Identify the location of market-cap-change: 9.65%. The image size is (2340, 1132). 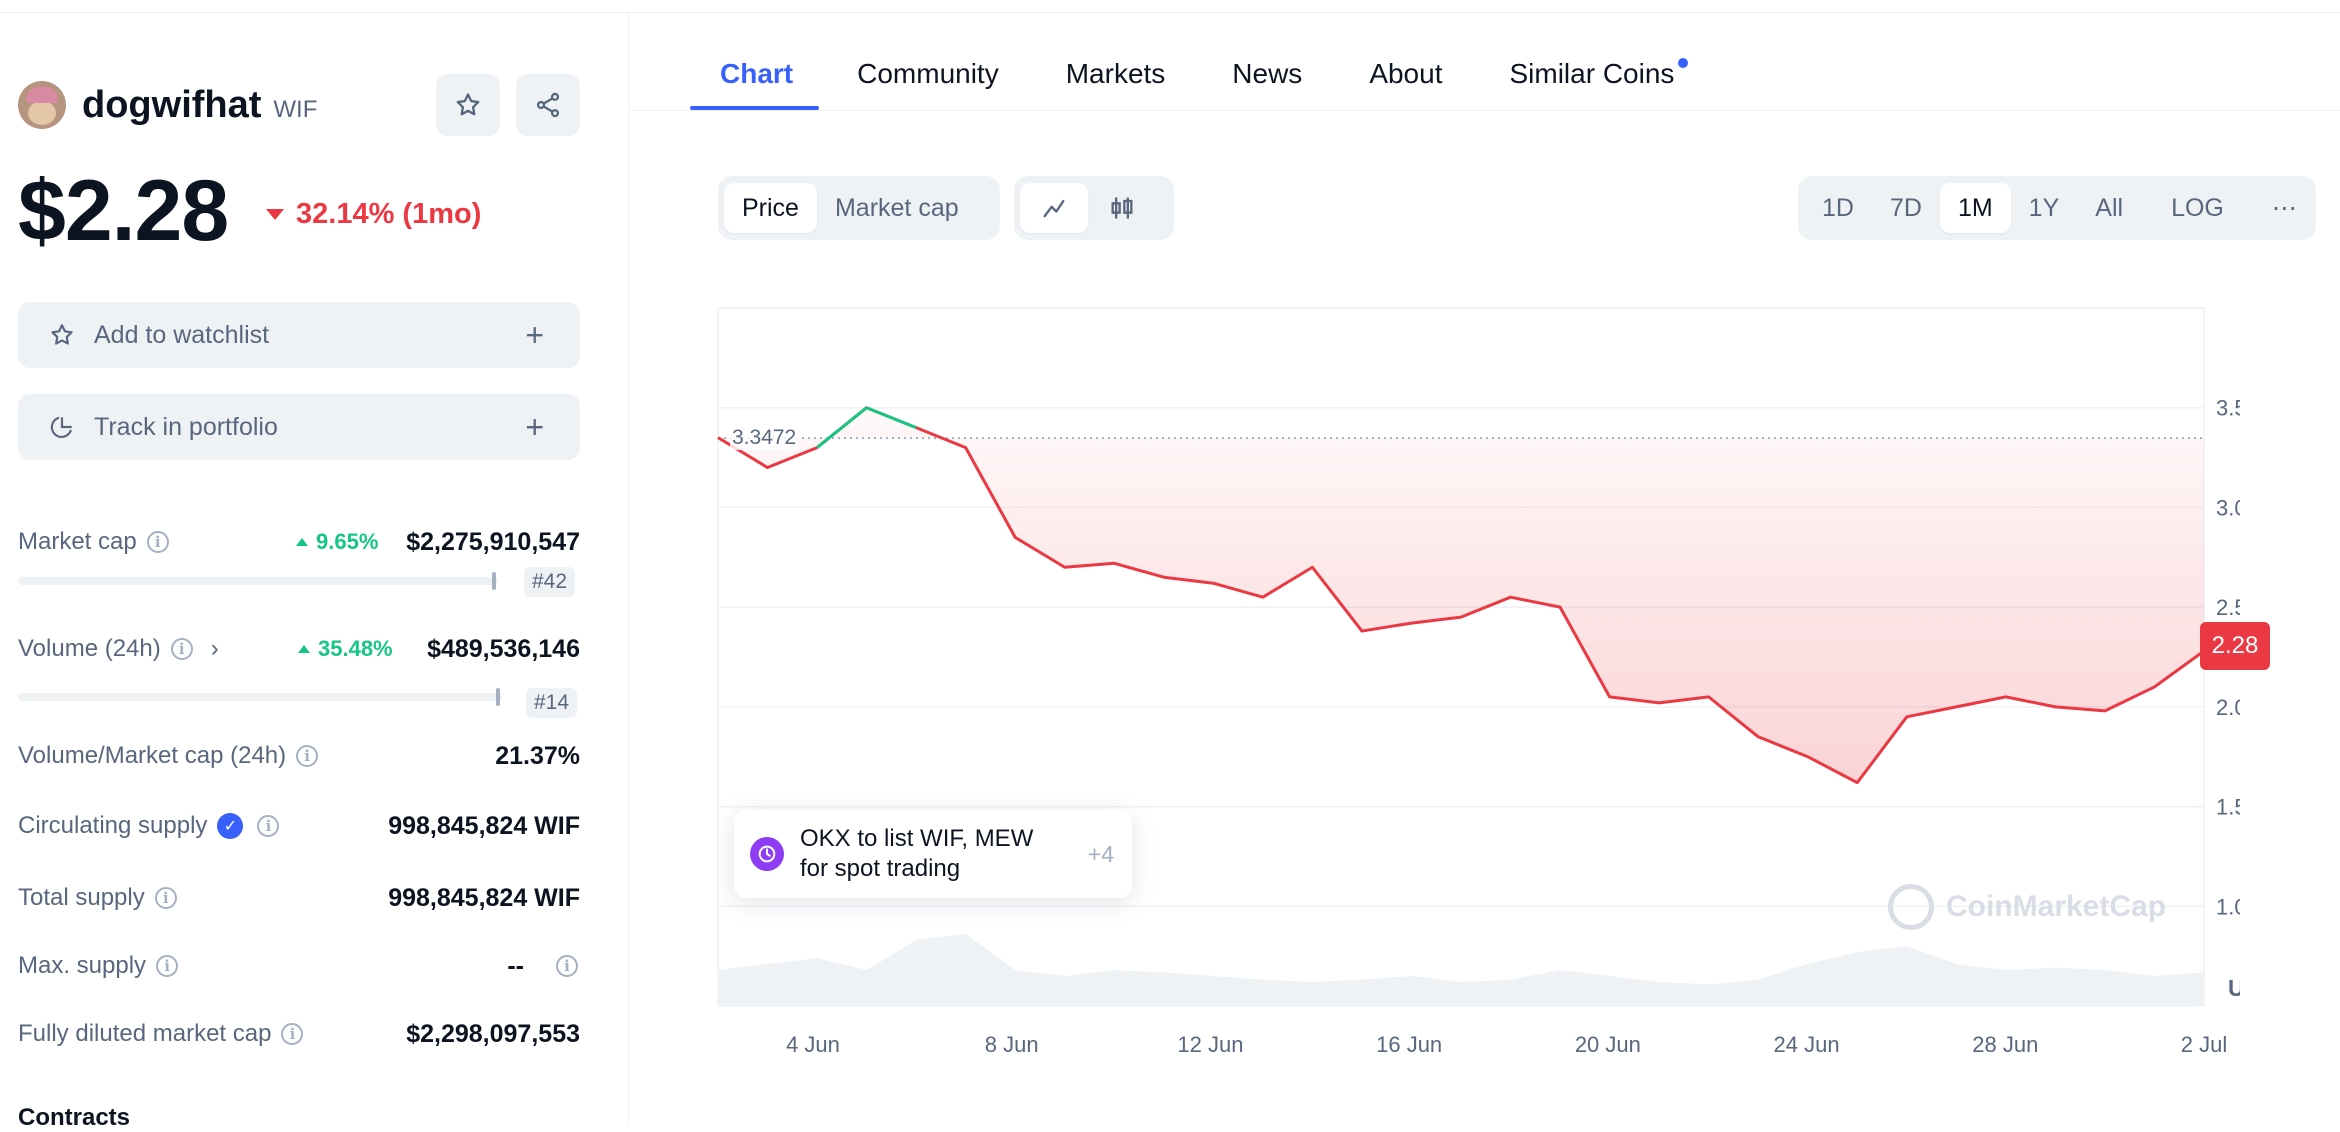
(337, 542).